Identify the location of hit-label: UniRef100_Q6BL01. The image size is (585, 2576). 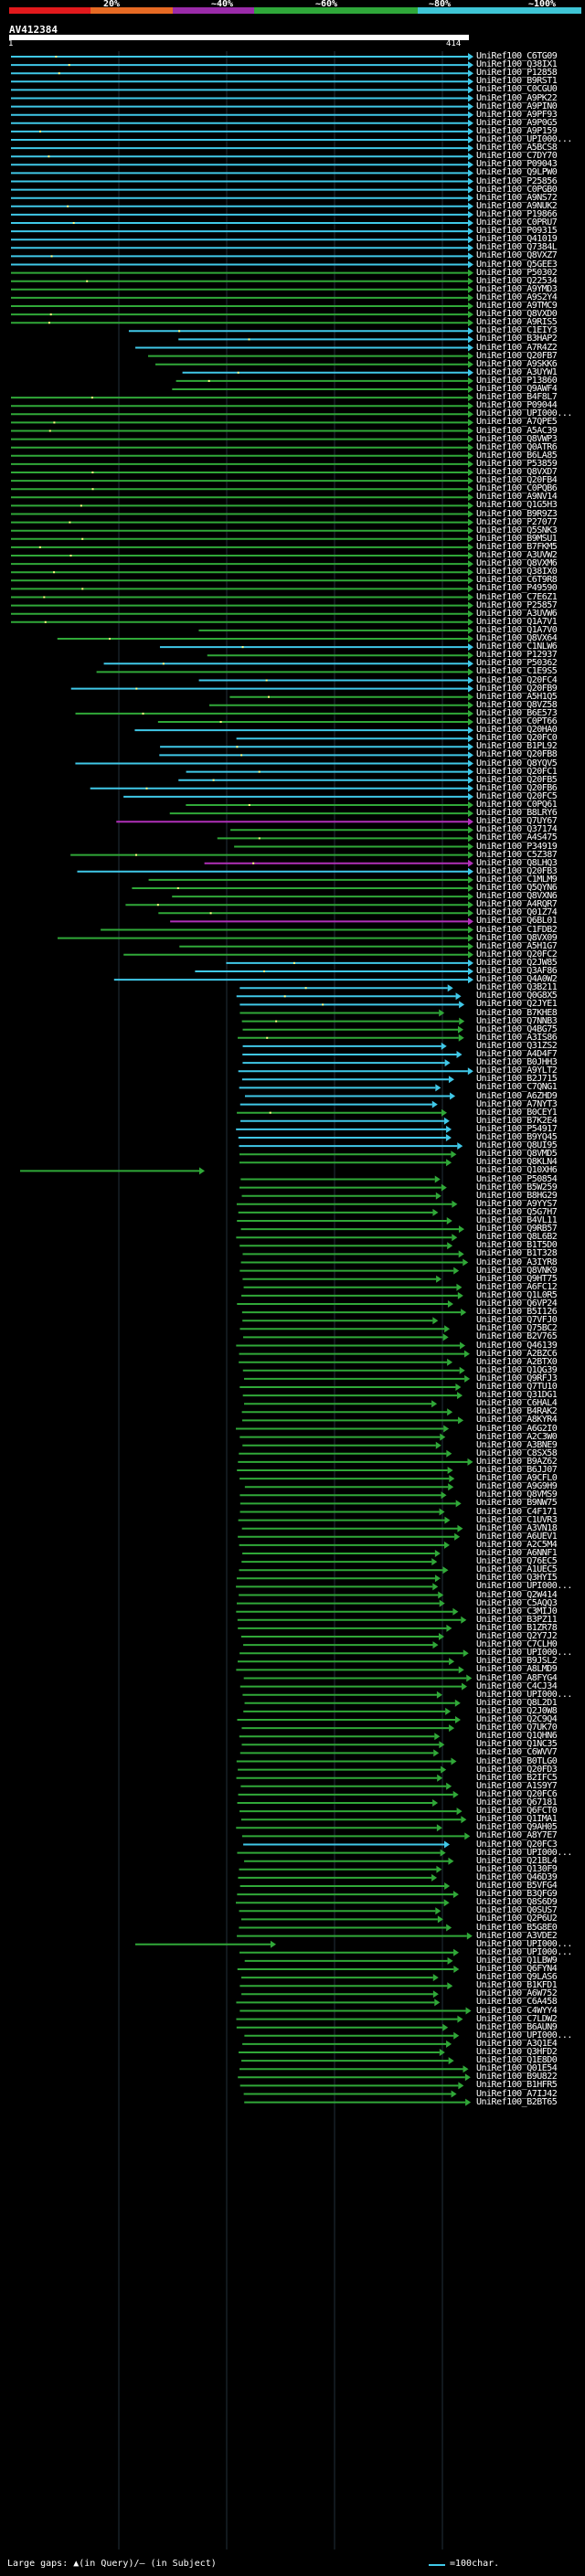
(517, 921).